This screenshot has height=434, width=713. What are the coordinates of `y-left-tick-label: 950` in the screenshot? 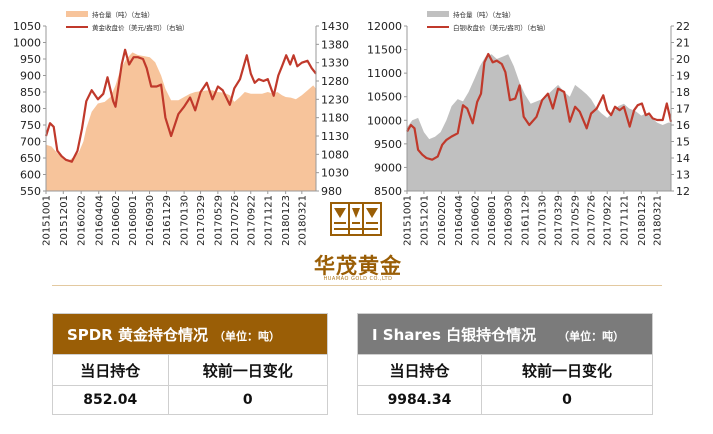 It's located at (30, 59).